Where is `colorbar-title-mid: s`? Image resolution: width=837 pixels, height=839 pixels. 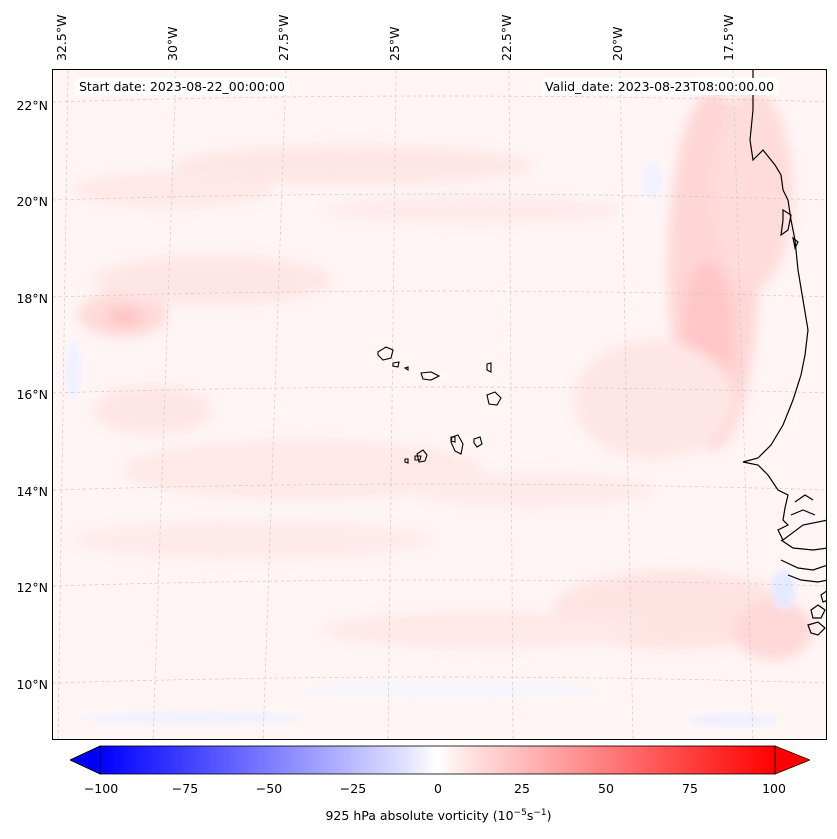 colorbar-title-mid: s is located at coordinates (530, 816).